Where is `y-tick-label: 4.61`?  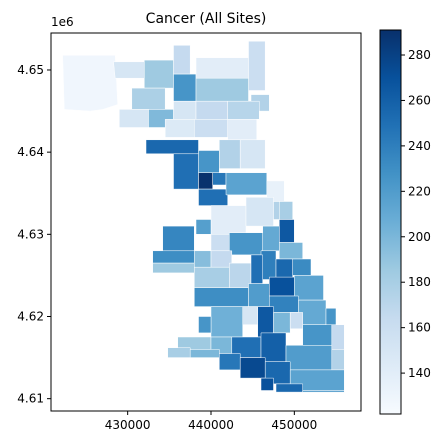 y-tick-label: 4.61 is located at coordinates (30, 399).